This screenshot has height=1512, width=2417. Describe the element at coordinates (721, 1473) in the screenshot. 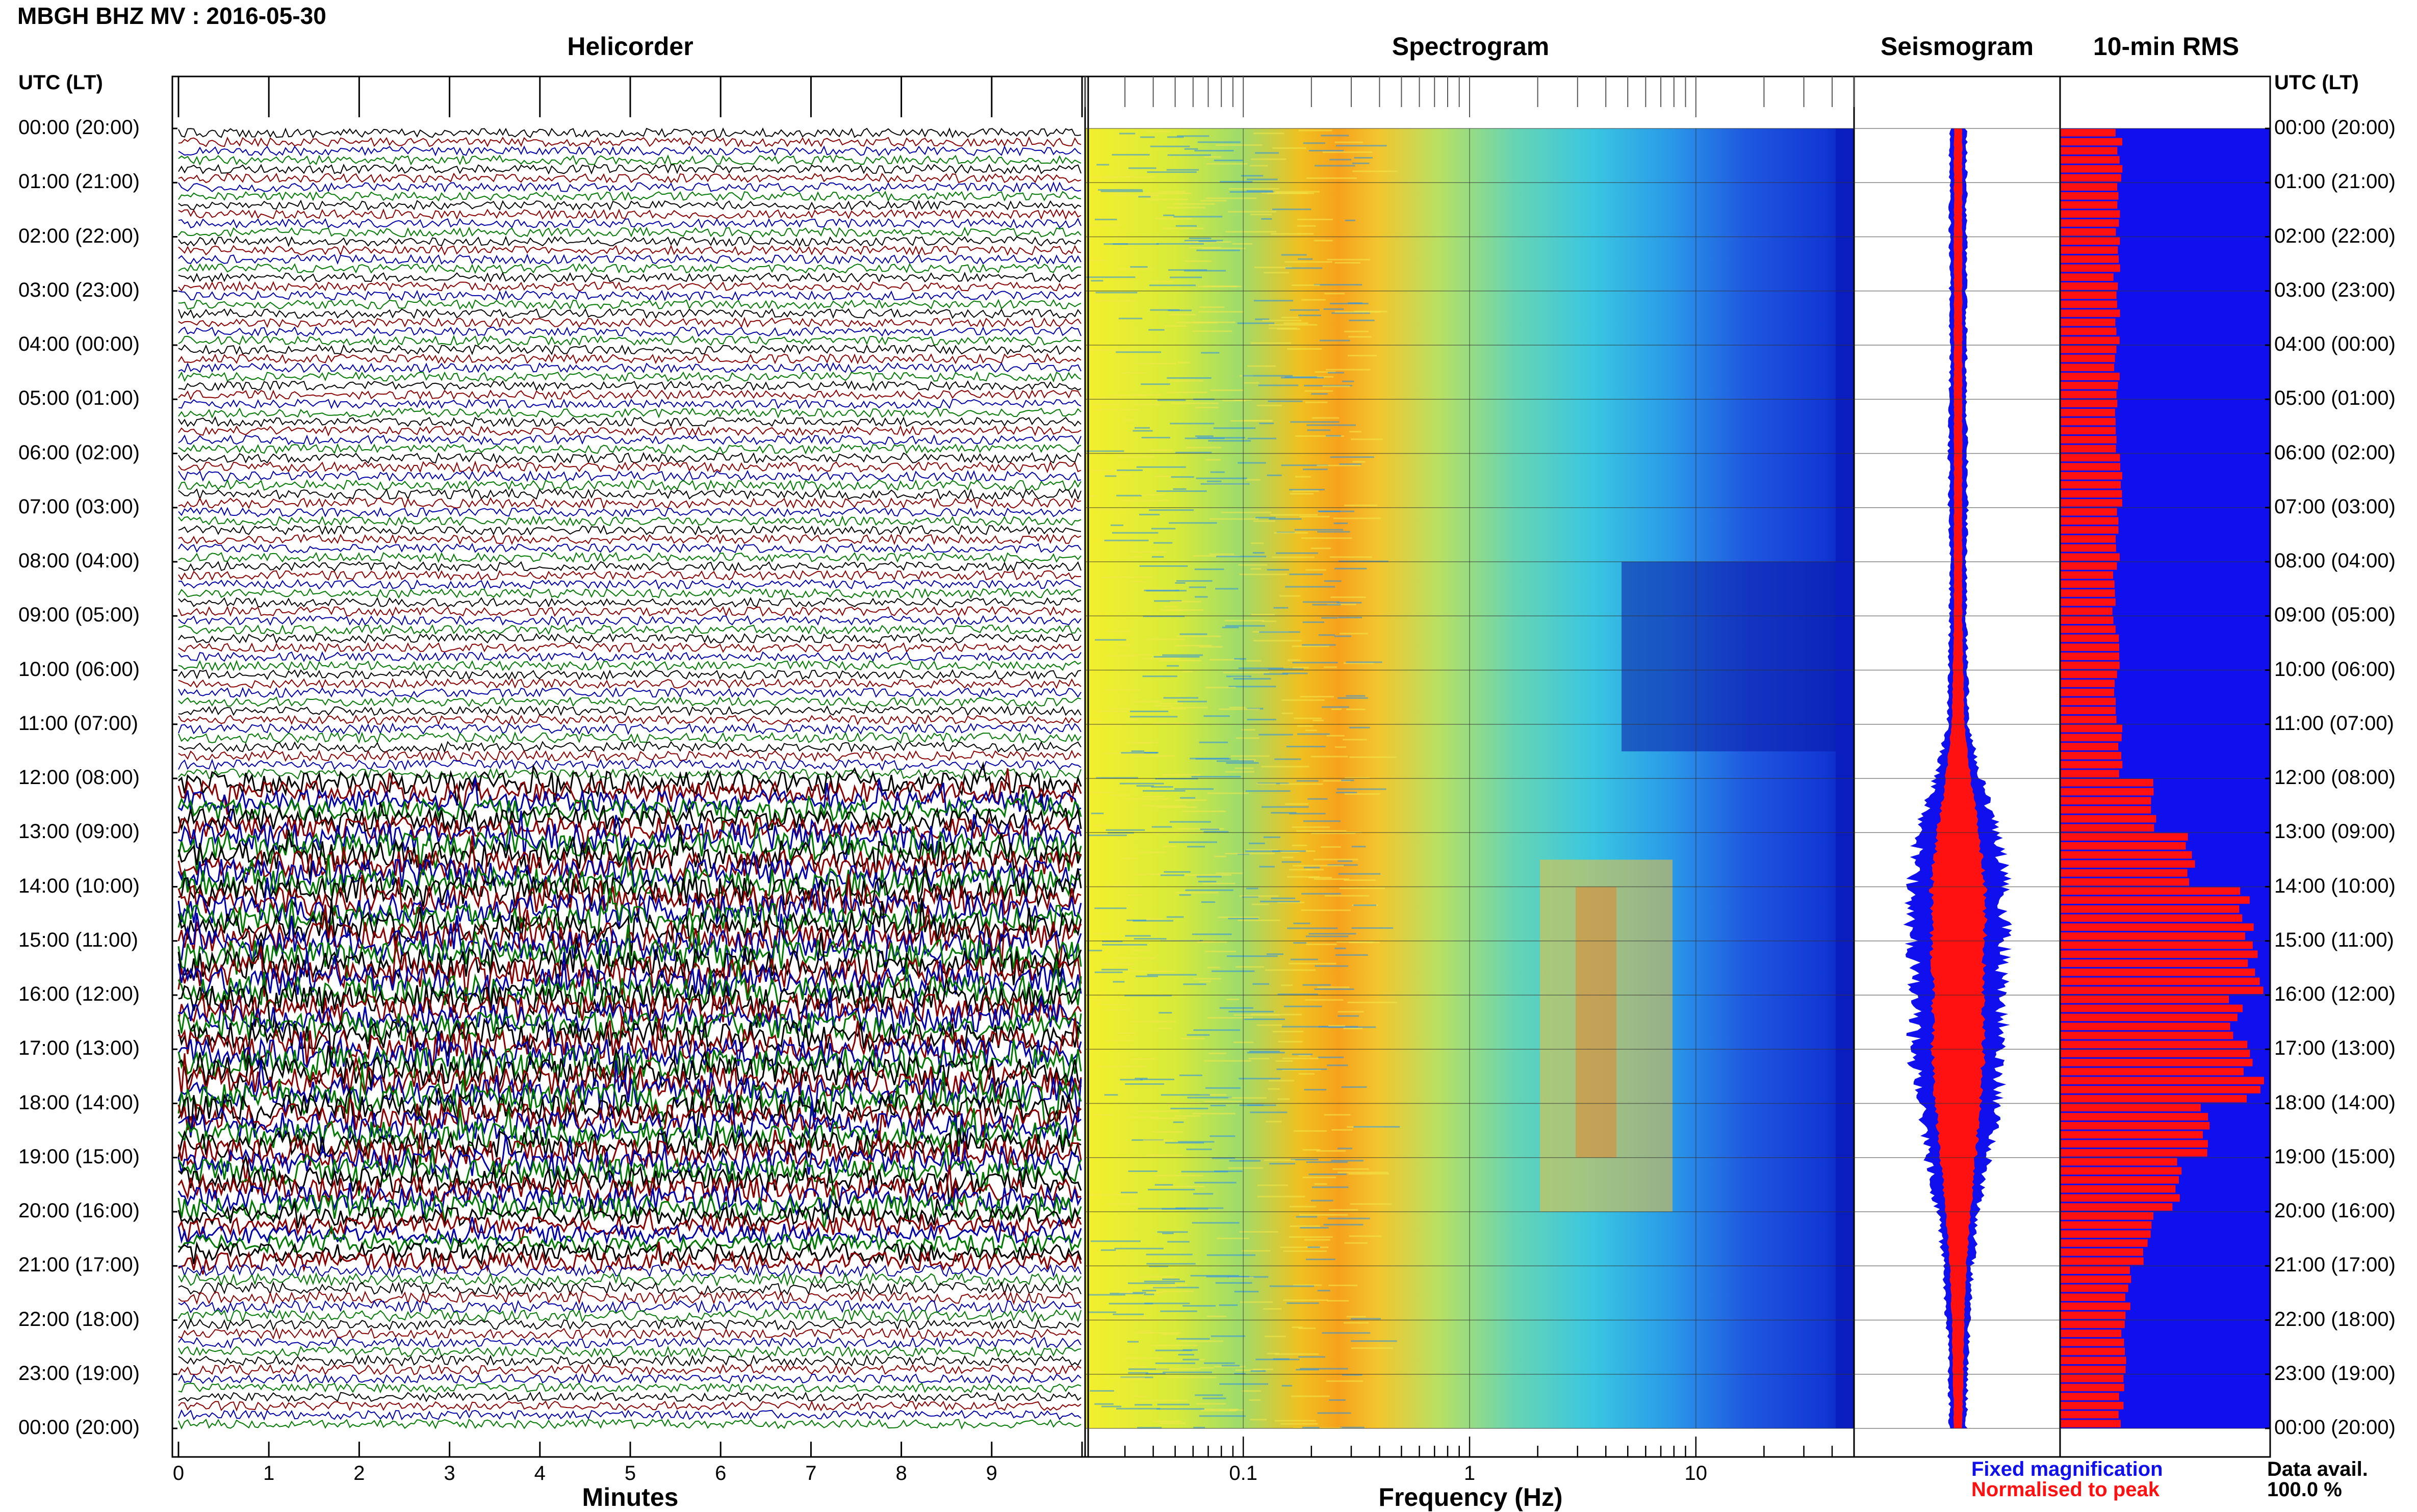

I see `helicorder-x-tick-label: 6` at that location.